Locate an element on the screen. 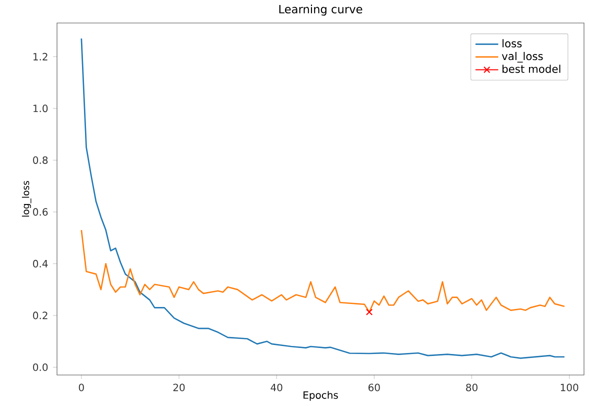 The image size is (589, 406). x-tick-label: 100 is located at coordinates (569, 388).